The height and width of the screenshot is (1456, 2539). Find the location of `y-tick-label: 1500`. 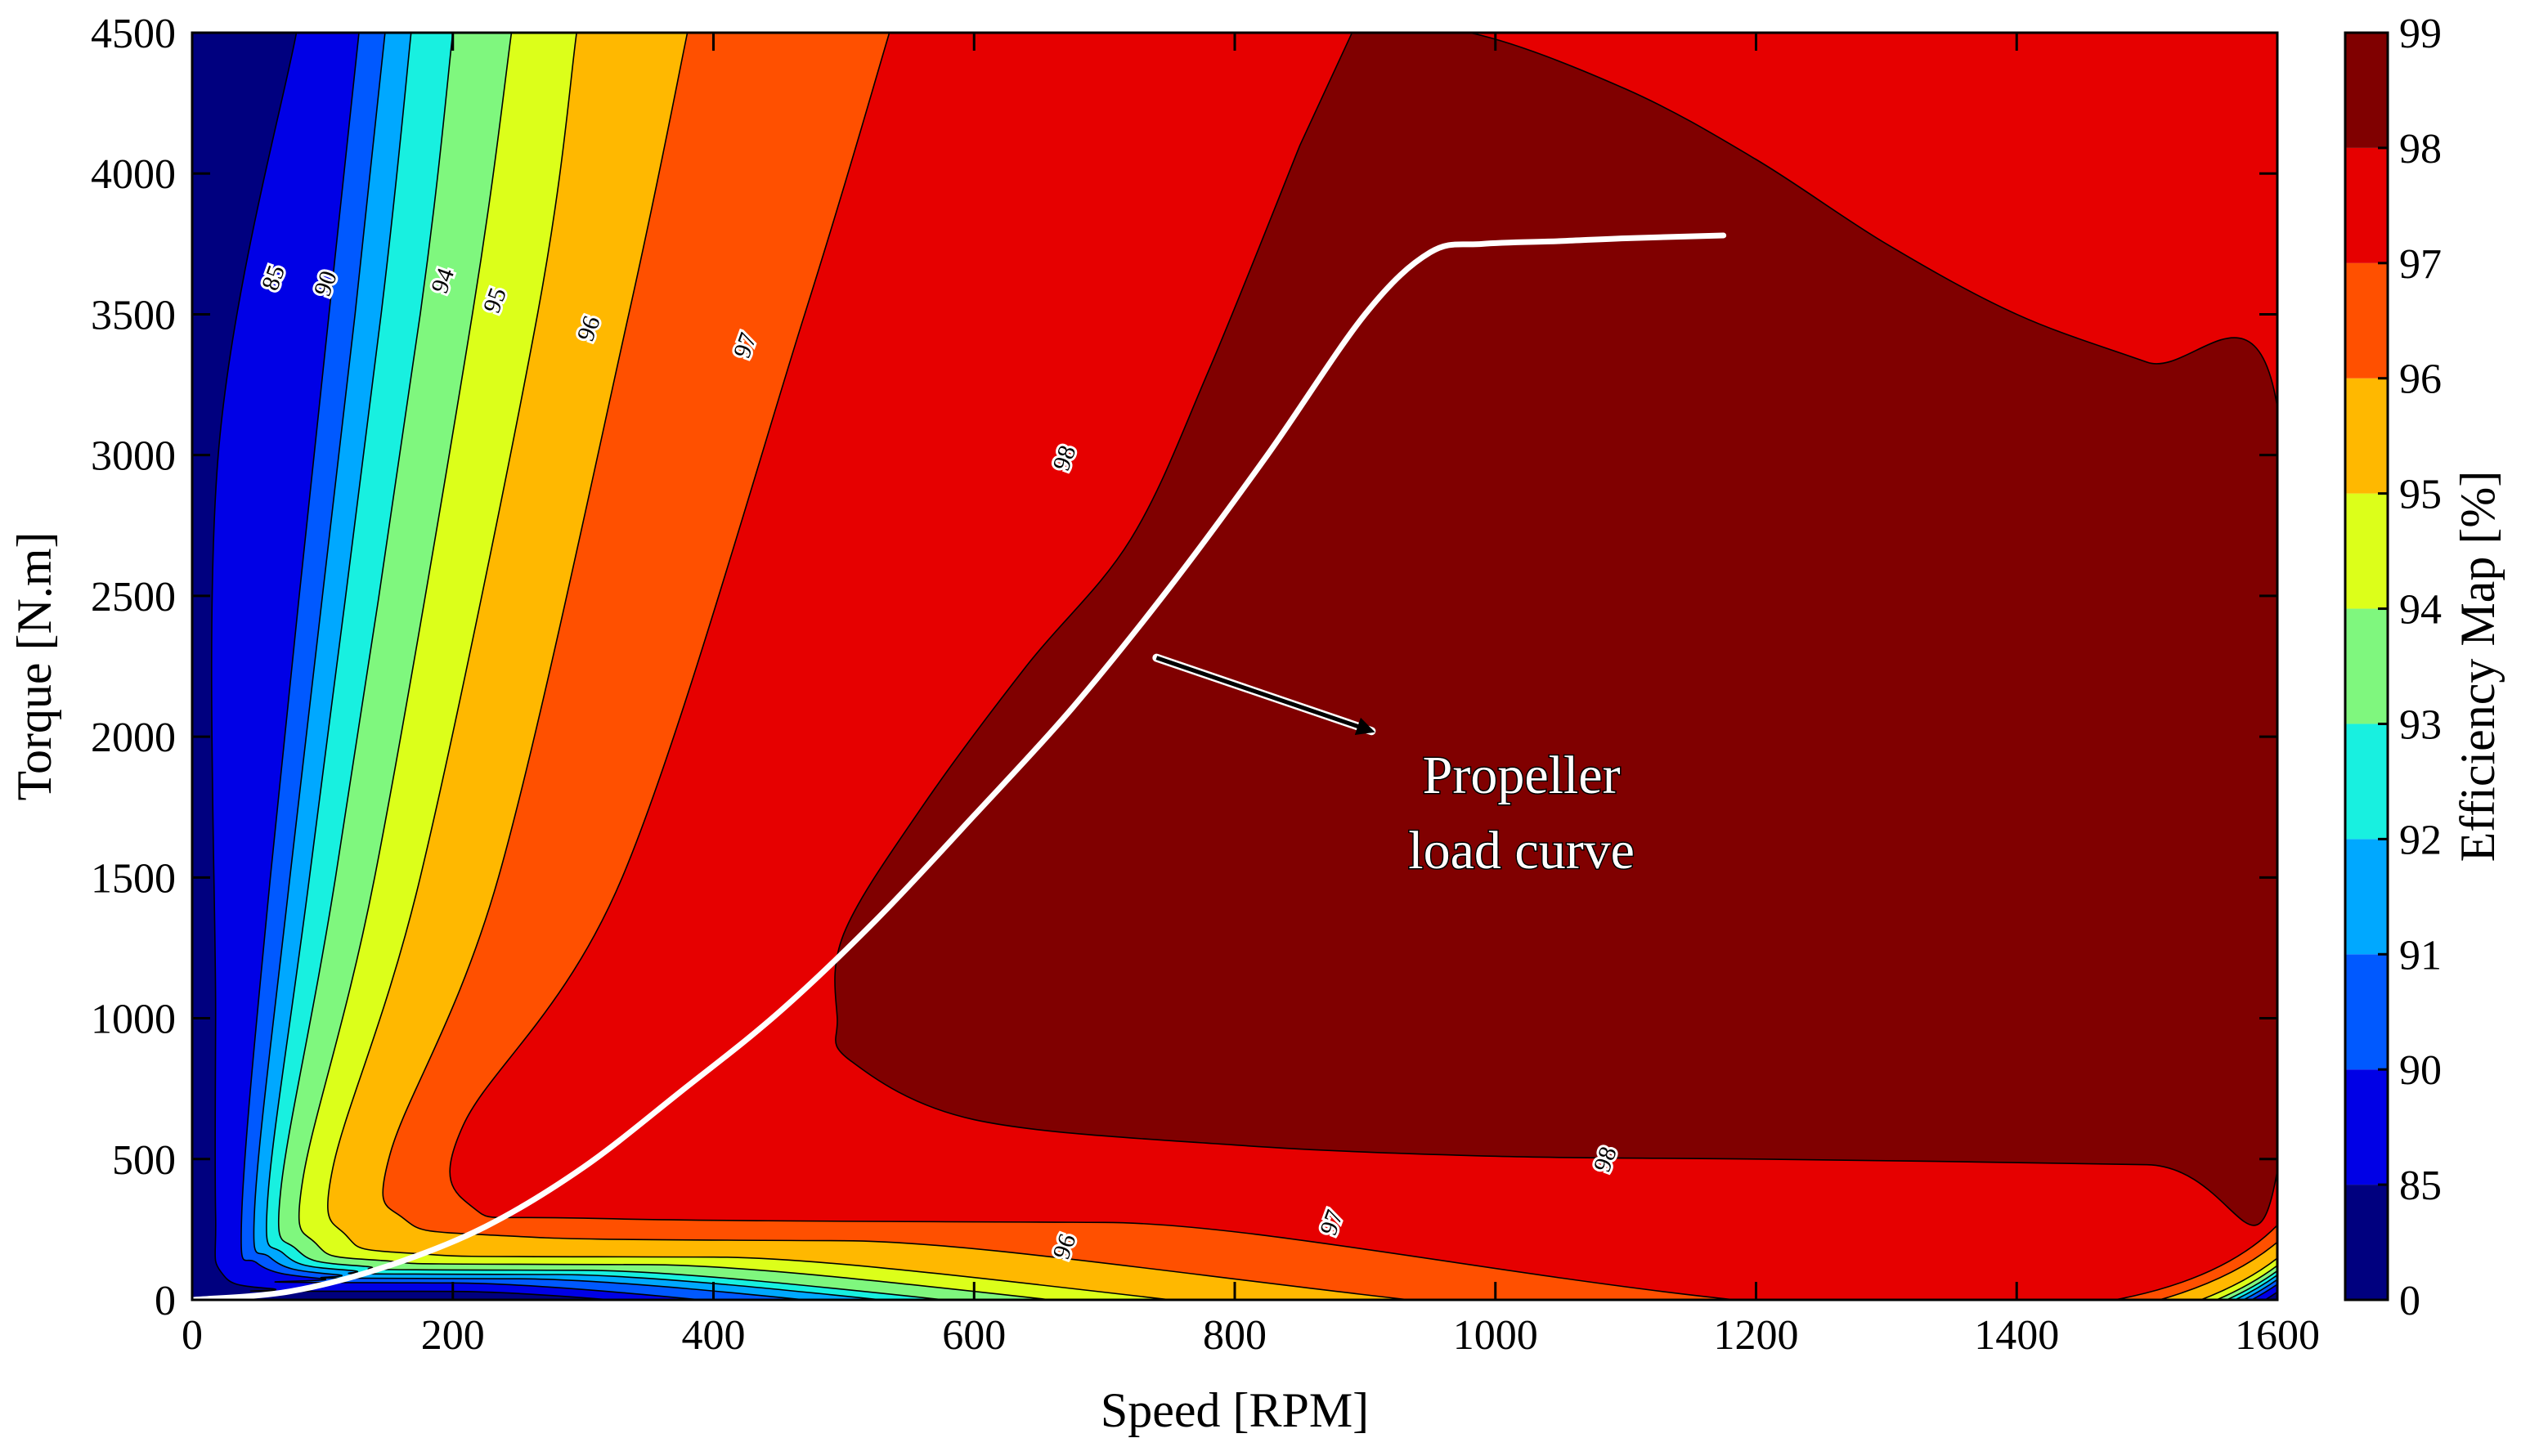

y-tick-label: 1500 is located at coordinates (133, 878).